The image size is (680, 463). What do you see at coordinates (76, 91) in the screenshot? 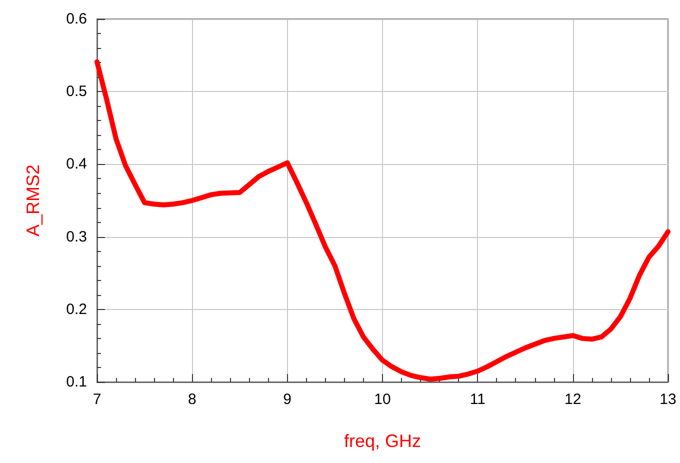
I see `y-tick-label: 0.5` at bounding box center [76, 91].